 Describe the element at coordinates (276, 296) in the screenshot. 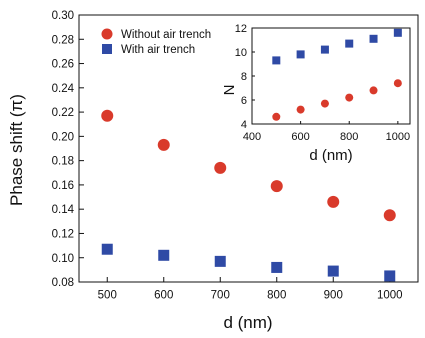

I see `main-x-tick-label: 800` at that location.